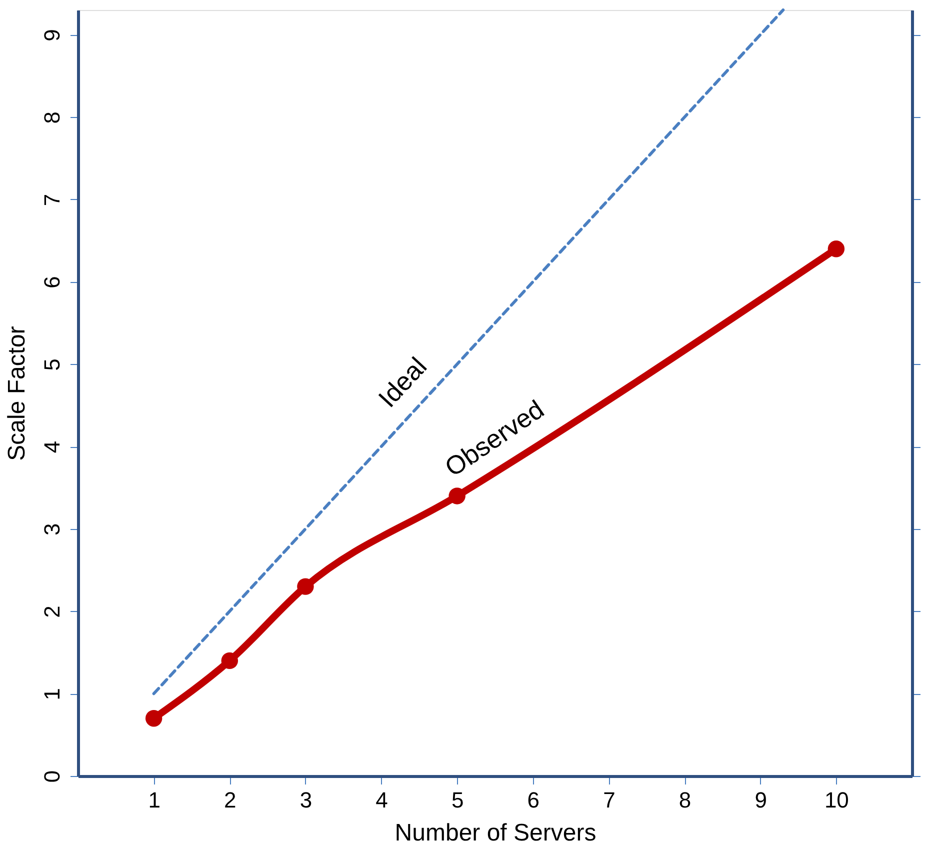  Describe the element at coordinates (52, 35) in the screenshot. I see `y-tick-label: 9` at that location.